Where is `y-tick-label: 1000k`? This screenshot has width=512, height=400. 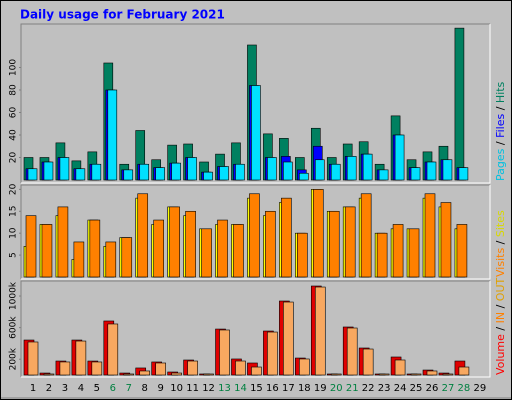
y-tick-label: 1000k is located at coordinates (14, 295).